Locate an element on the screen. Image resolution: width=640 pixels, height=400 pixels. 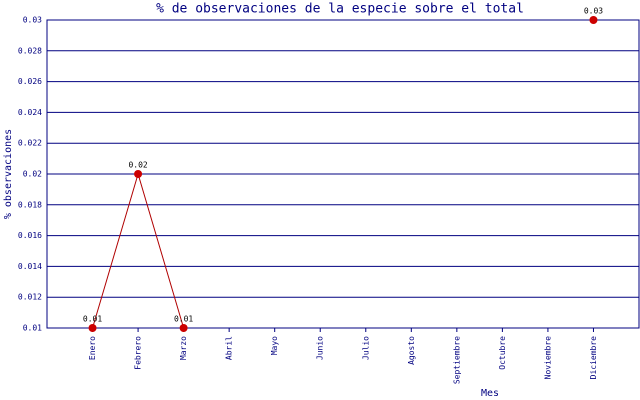
data-label: 0.03 is located at coordinates (593, 11).